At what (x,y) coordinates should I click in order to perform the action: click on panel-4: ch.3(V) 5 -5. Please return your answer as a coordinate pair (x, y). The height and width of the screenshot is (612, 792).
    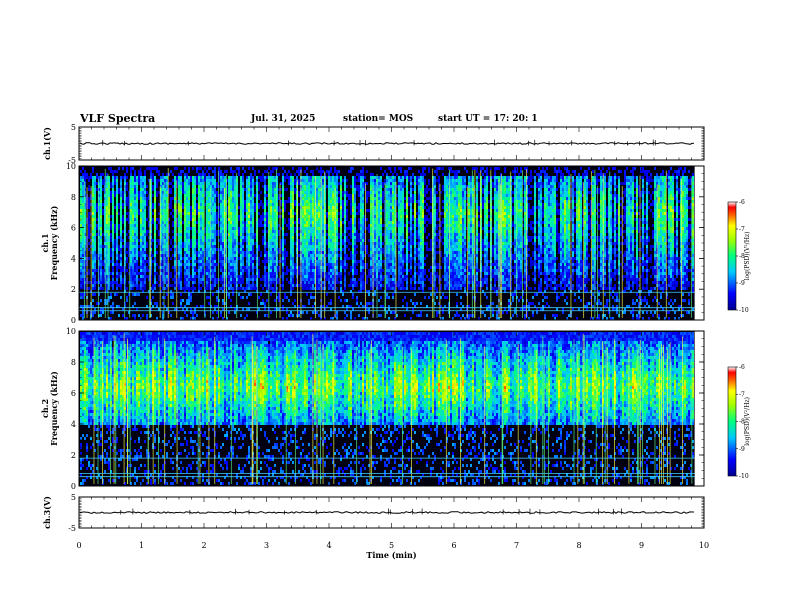
    Looking at the image, I should click on (373, 513).